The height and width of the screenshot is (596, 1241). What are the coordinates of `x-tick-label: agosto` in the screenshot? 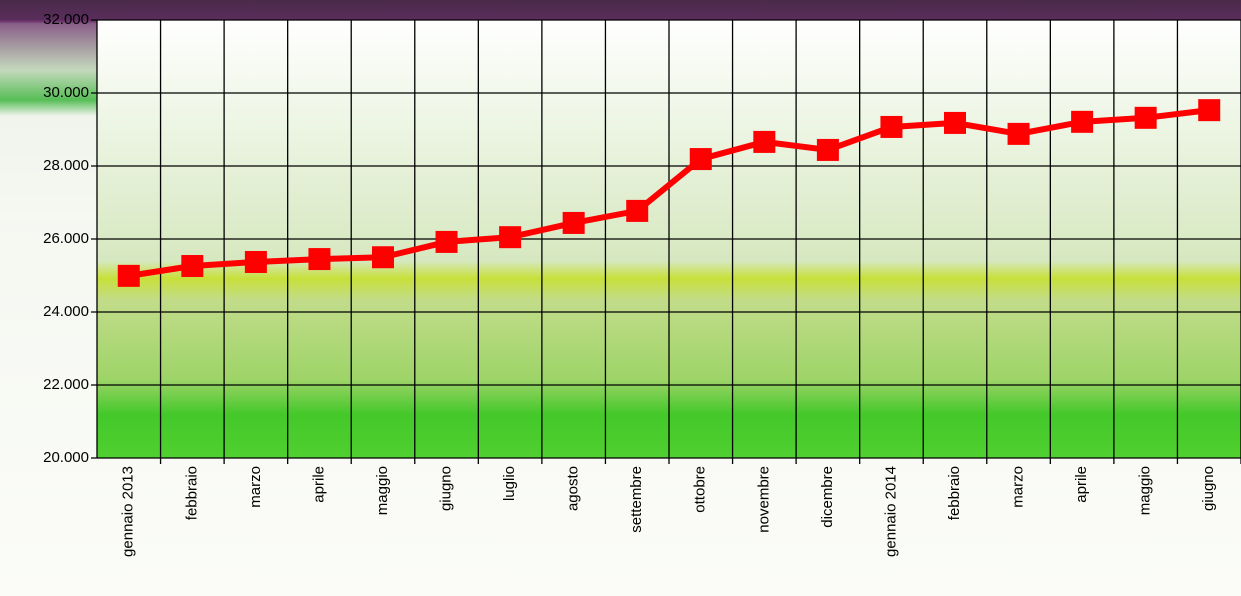 It's located at (573, 488).